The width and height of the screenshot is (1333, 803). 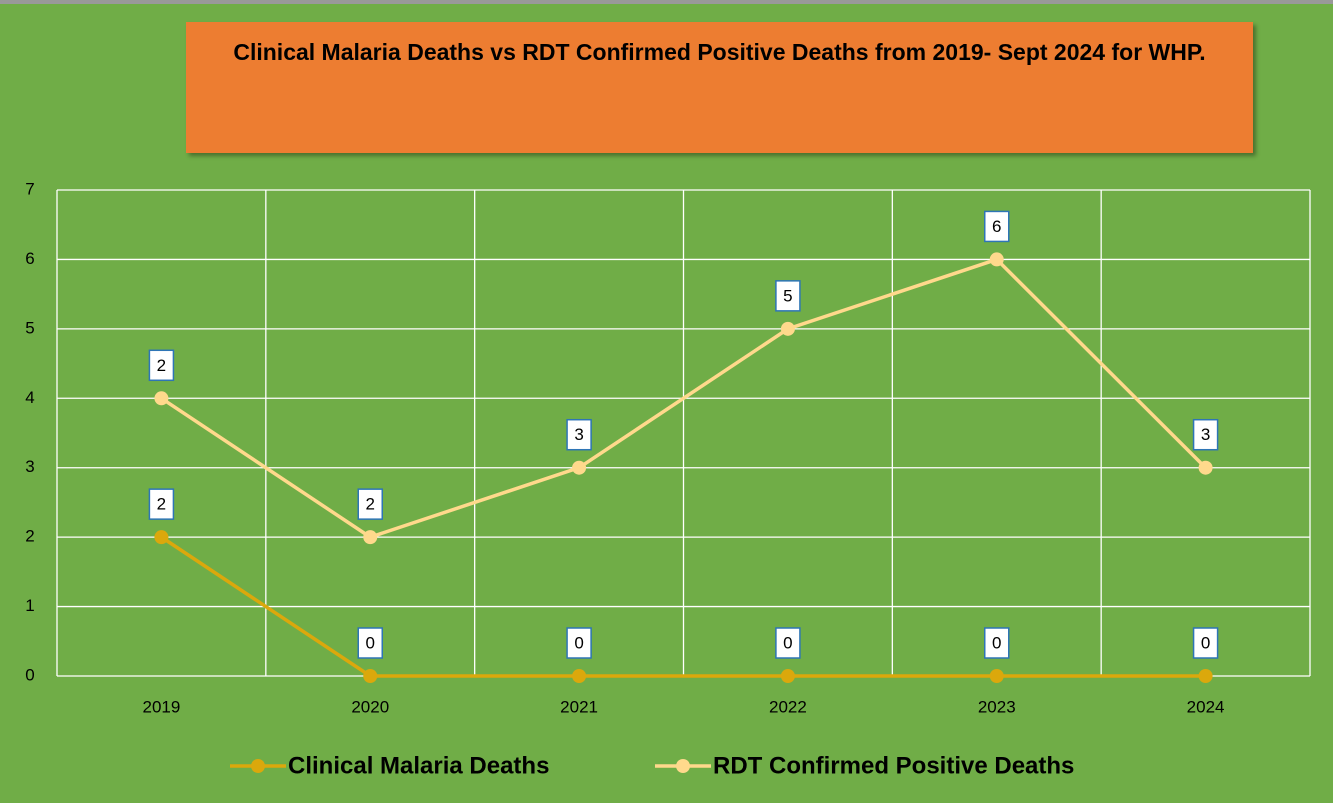 I want to click on x-tick-label: 2021, so click(x=579, y=706).